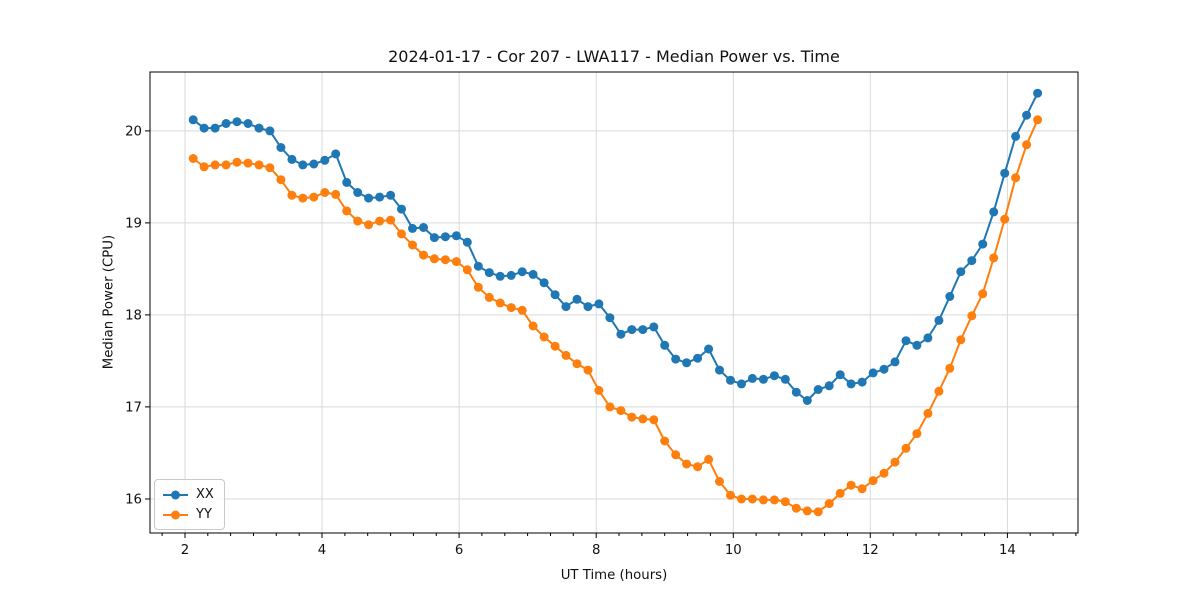  I want to click on y-tick-label: 17, so click(133, 407).